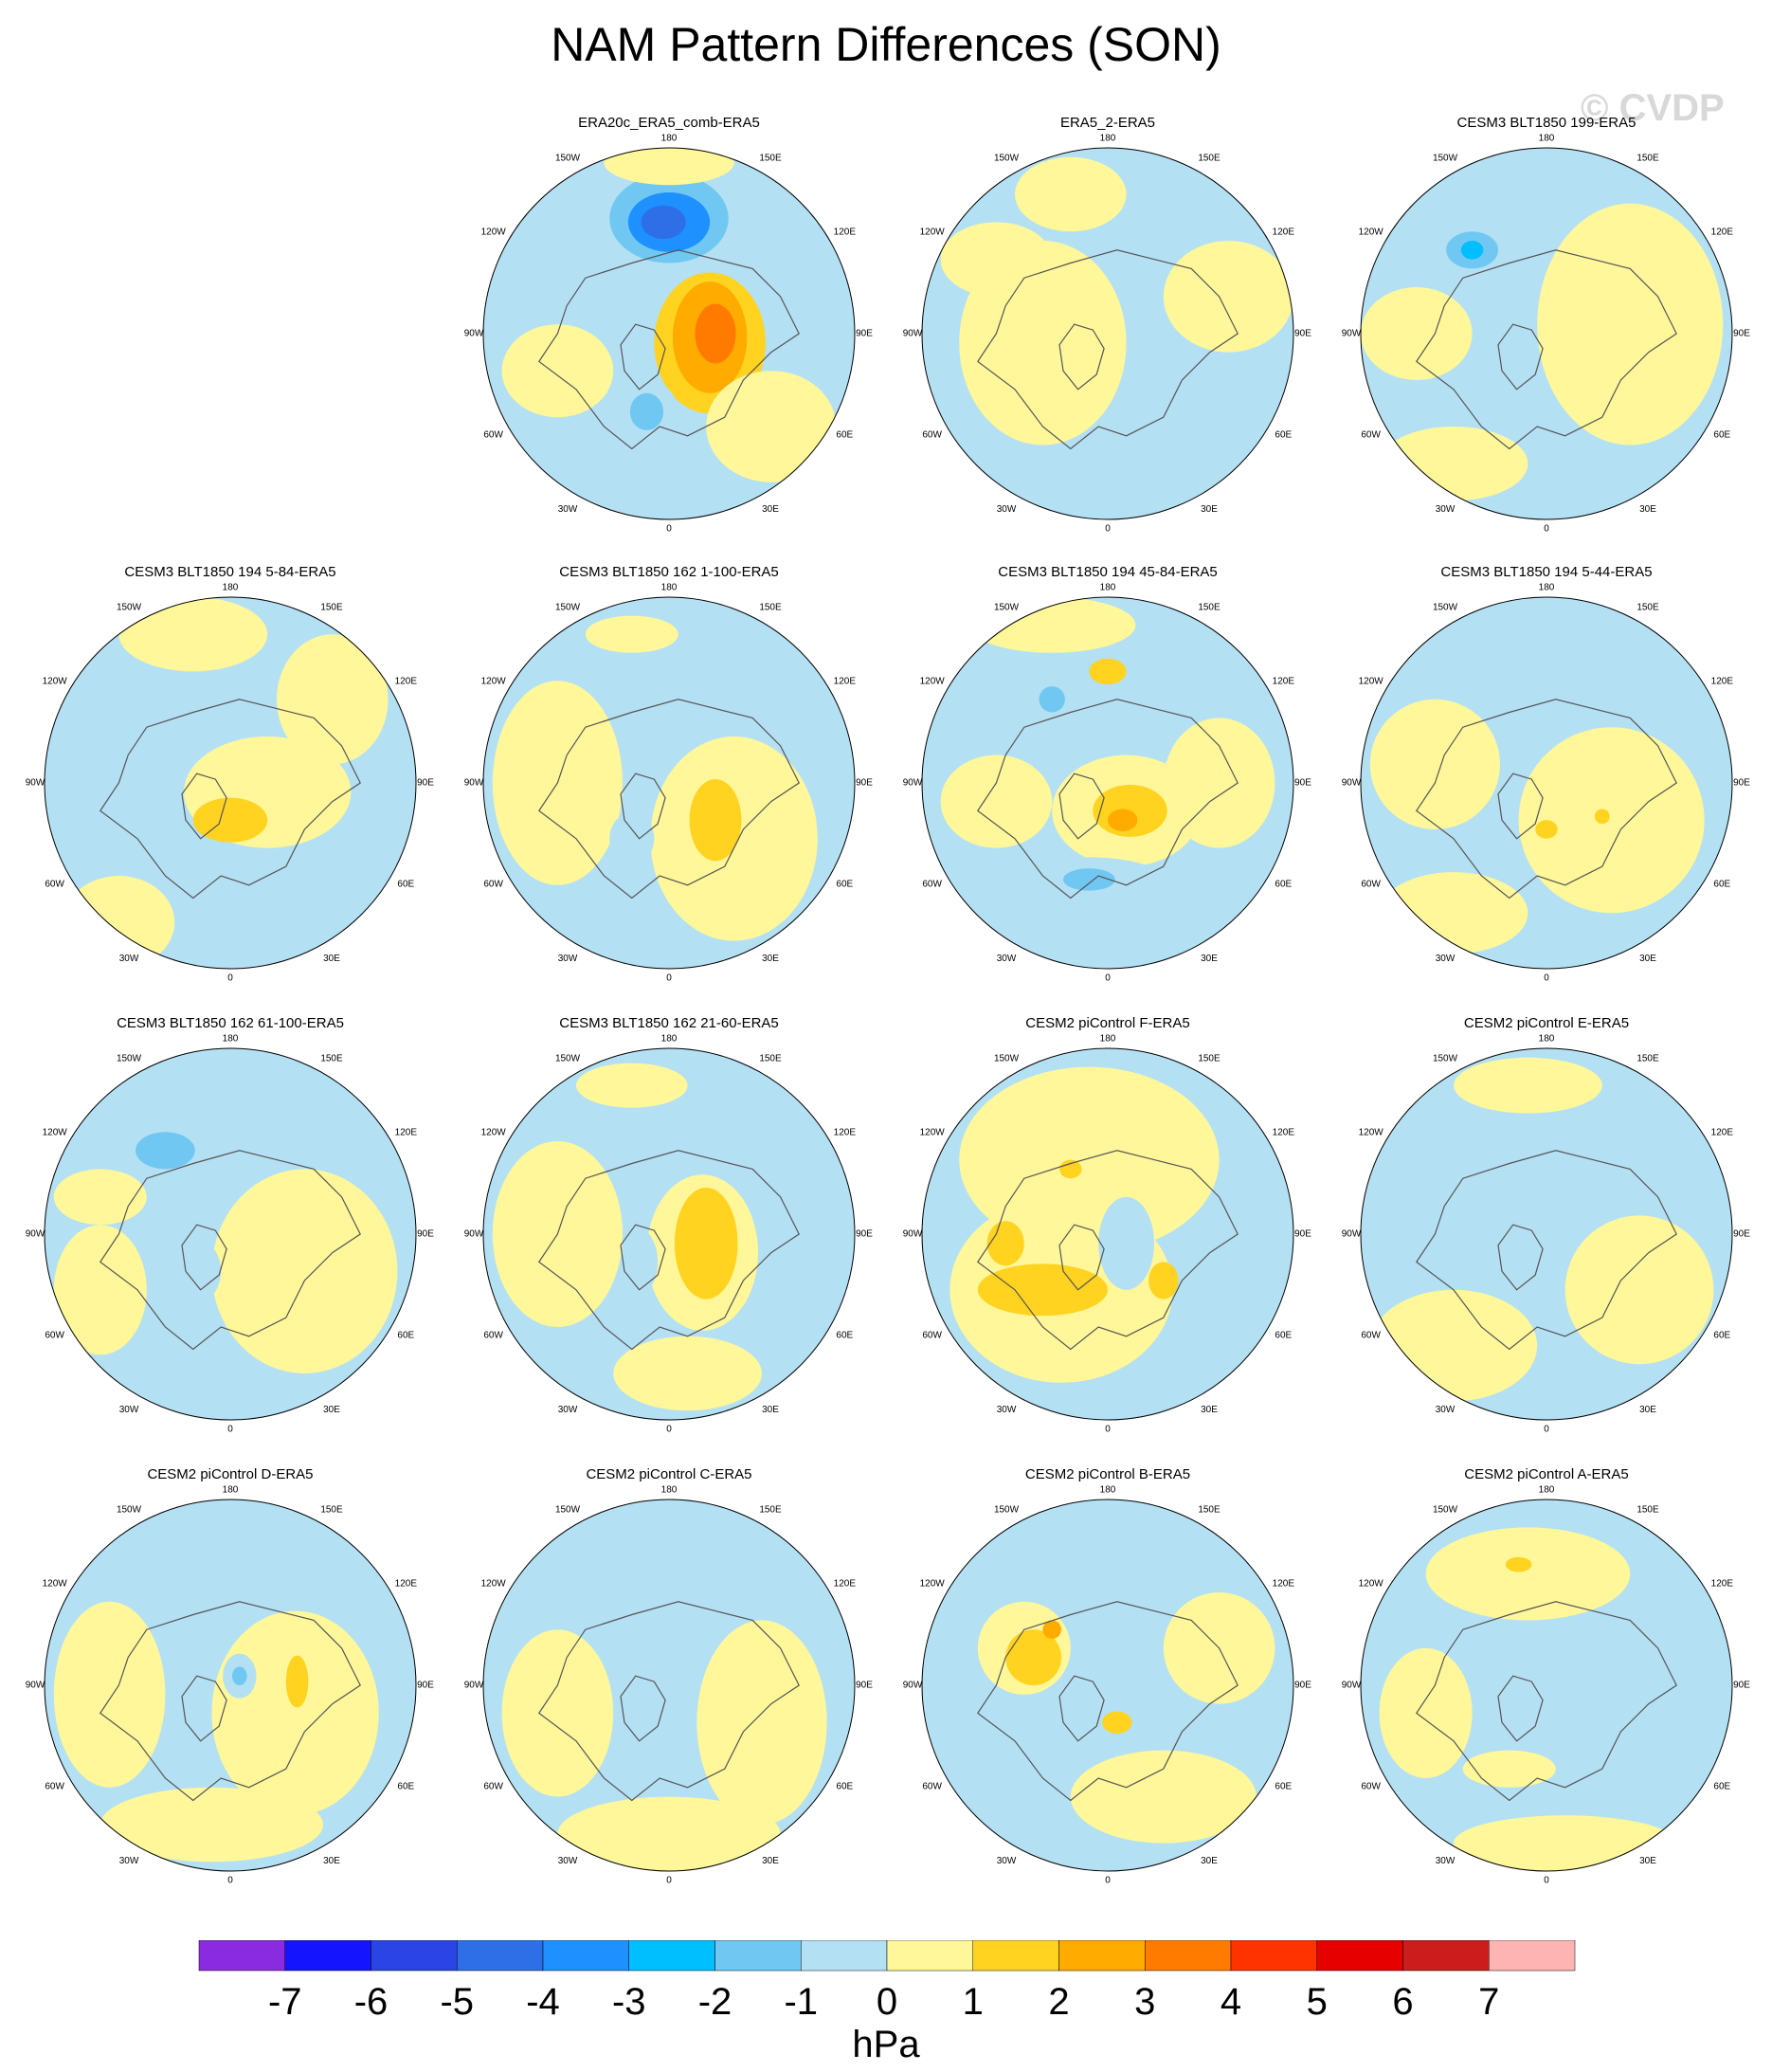  I want to click on colorbar-tick-label: 4, so click(1231, 2002).